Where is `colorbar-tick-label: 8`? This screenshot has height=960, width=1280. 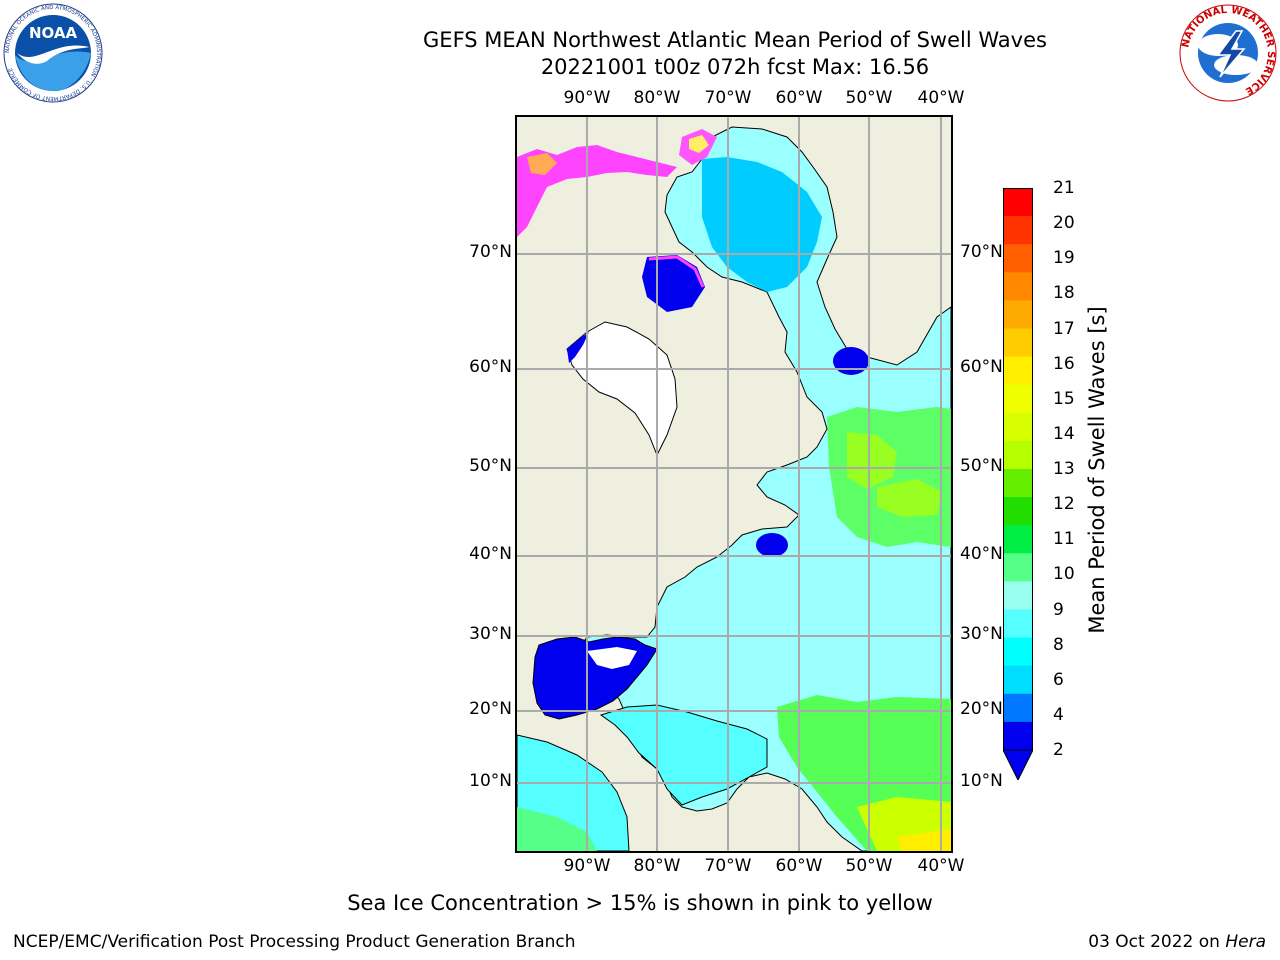 colorbar-tick-label: 8 is located at coordinates (1058, 644).